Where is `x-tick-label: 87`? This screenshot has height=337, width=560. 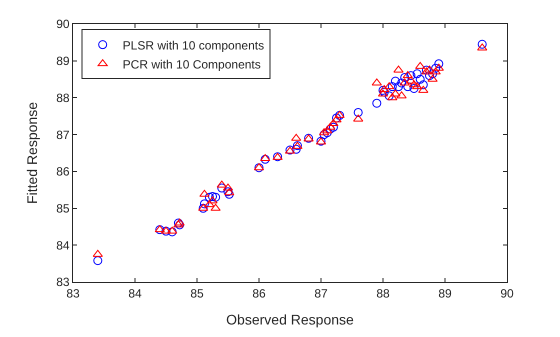
x-tick-label: 87 is located at coordinates (321, 293).